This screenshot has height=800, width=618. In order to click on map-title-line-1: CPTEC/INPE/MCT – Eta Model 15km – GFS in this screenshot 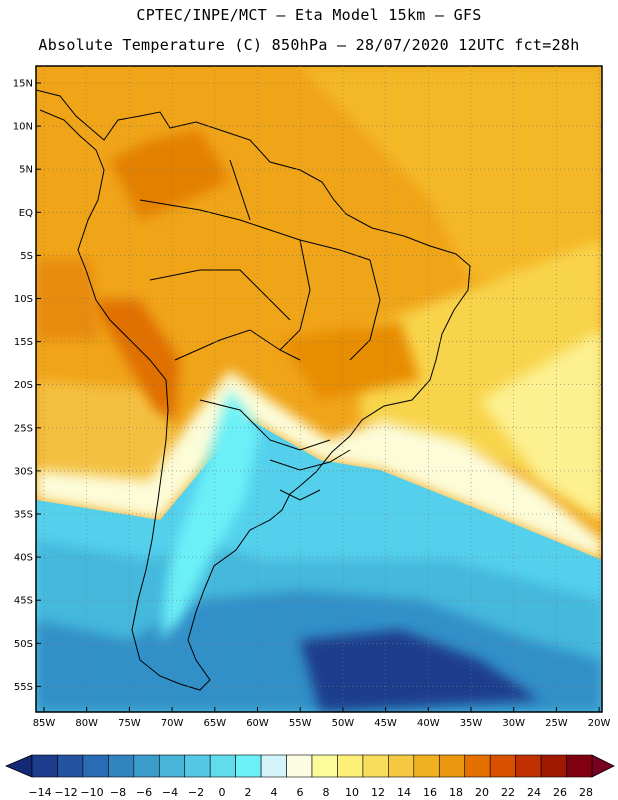, I will do `click(309, 15)`.